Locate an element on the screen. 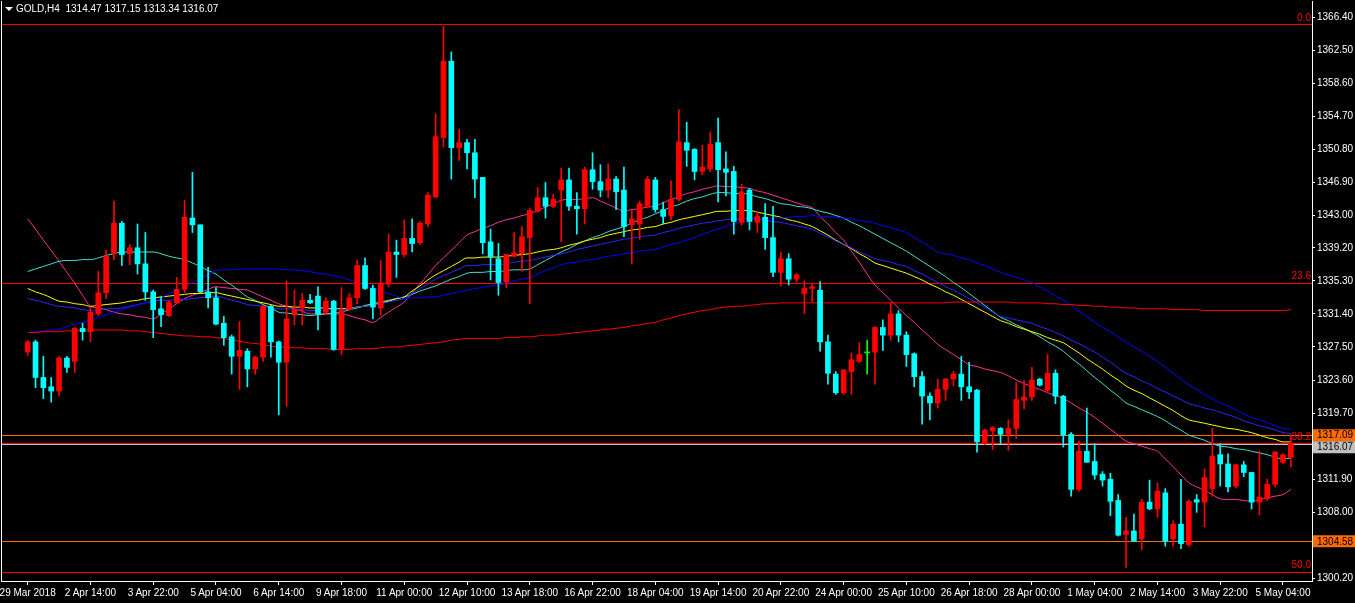 The image size is (1355, 603). x-tick-label: 5 Apr 04:00 is located at coordinates (216, 592).